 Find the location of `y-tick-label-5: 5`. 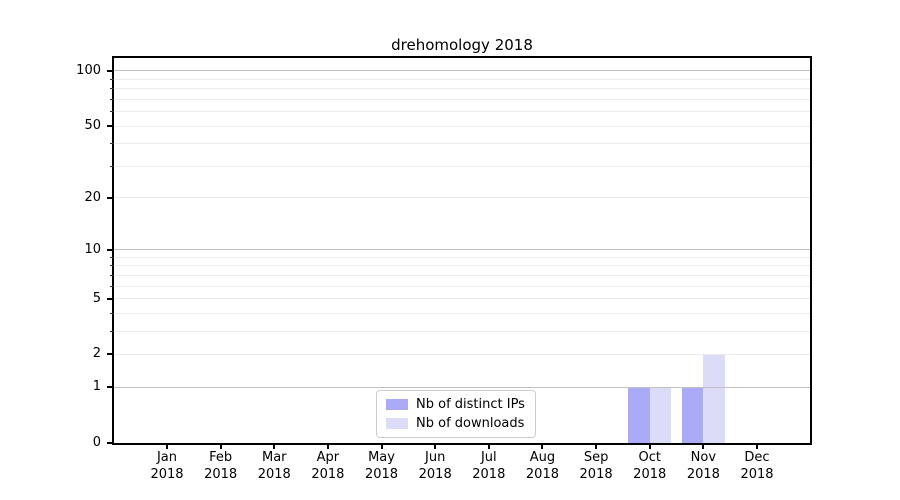

y-tick-label-5: 5 is located at coordinates (96, 298).